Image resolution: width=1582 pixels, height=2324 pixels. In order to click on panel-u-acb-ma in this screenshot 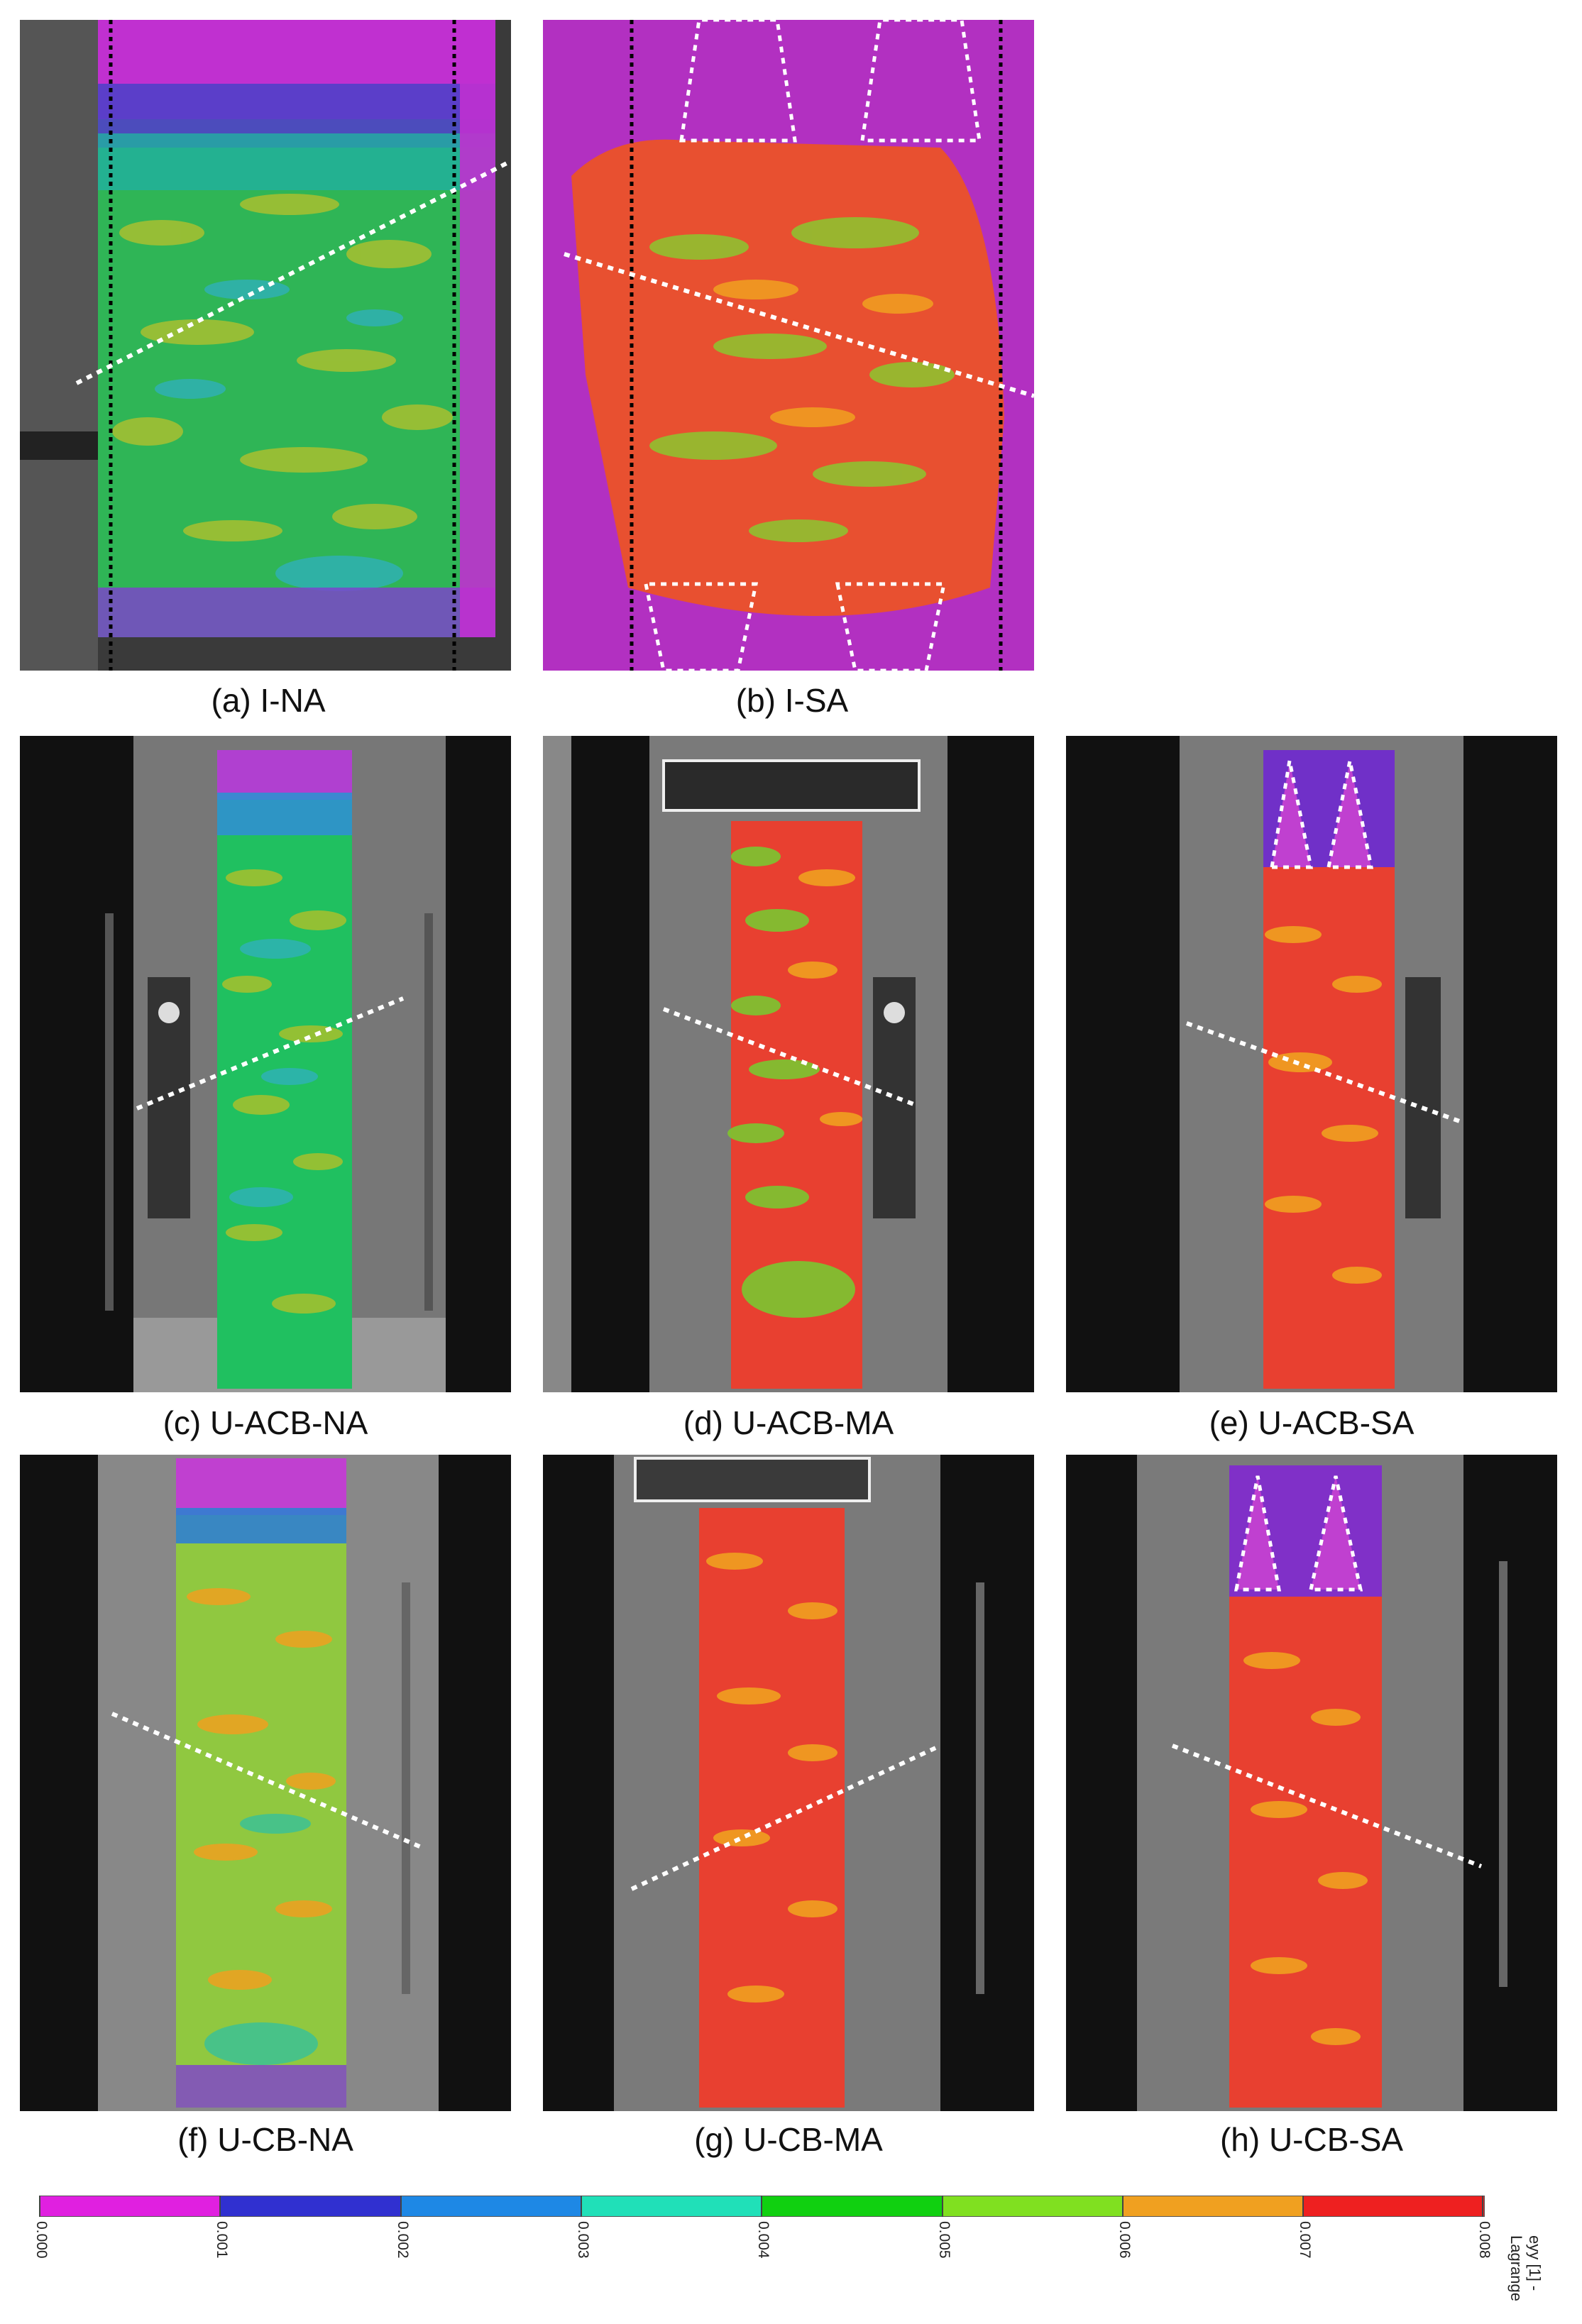, I will do `click(788, 1064)`.